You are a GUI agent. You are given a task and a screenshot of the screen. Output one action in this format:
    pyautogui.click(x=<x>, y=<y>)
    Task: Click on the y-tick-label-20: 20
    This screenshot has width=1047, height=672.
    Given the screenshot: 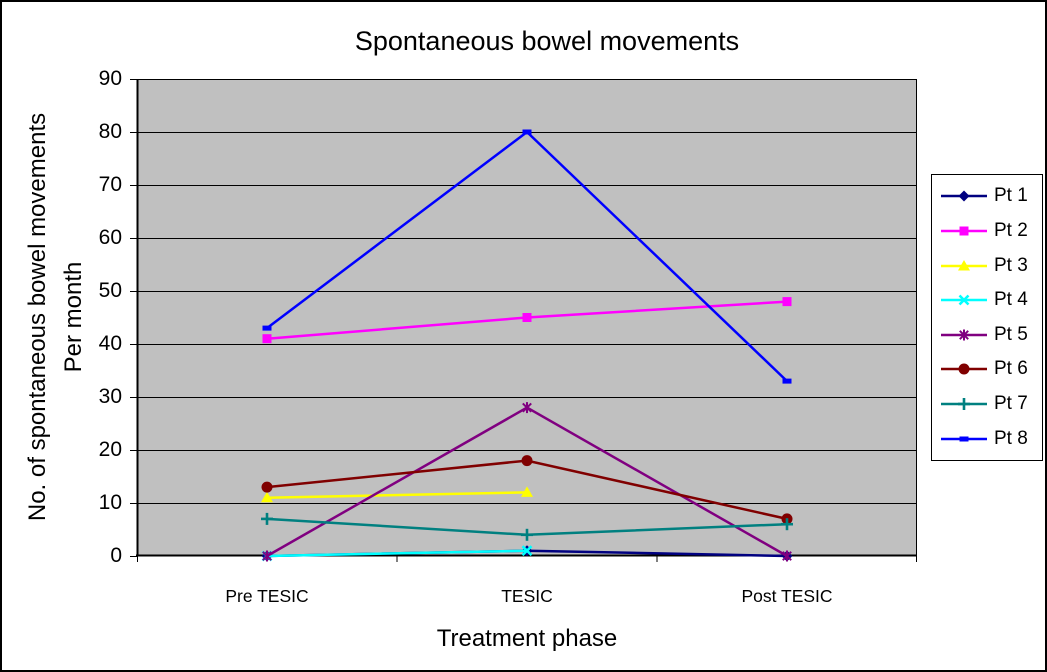 What is the action you would take?
    pyautogui.click(x=110, y=449)
    